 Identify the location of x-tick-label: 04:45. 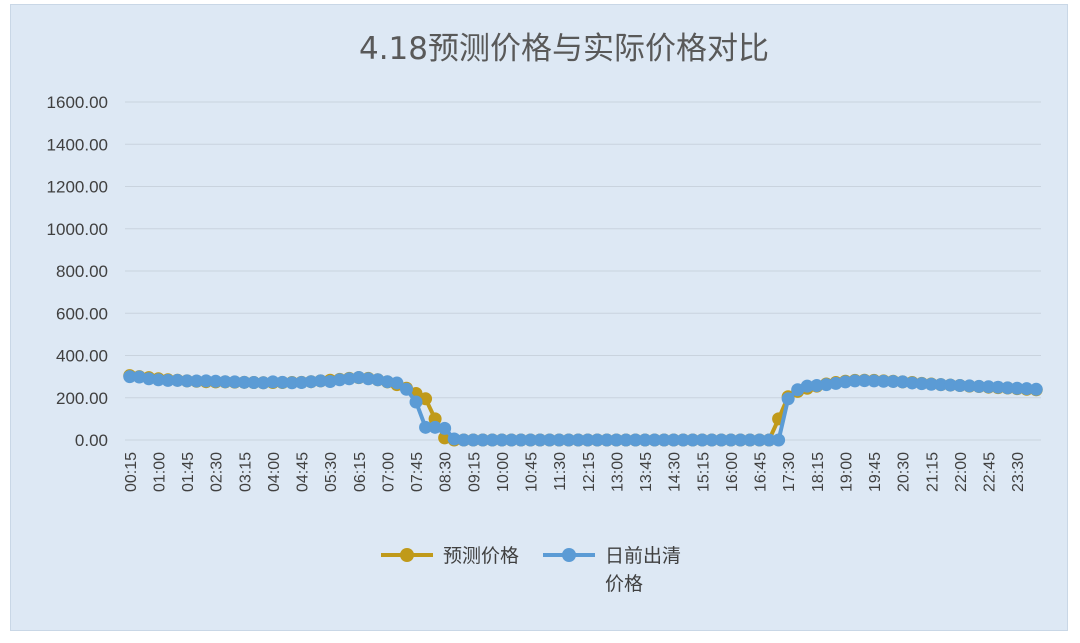
(303, 472).